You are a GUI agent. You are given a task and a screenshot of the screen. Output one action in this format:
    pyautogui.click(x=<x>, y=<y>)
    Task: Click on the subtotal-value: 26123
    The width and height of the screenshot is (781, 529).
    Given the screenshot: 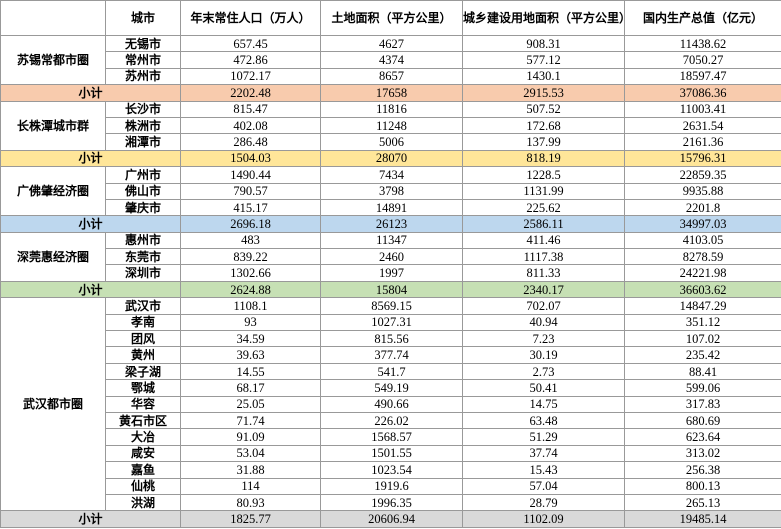 What is the action you would take?
    pyautogui.click(x=391, y=224)
    